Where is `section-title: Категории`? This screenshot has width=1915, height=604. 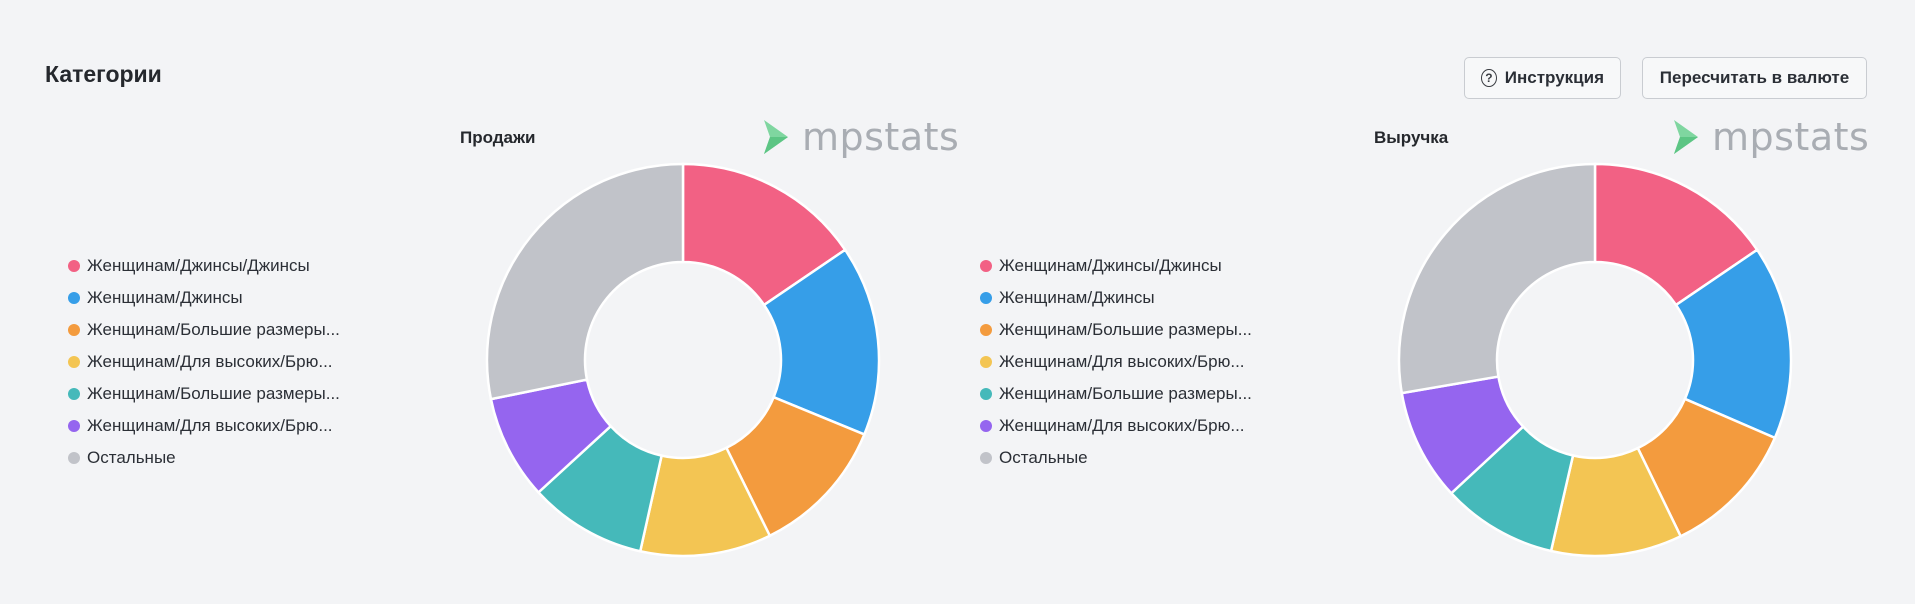
section-title: Категории is located at coordinates (103, 74).